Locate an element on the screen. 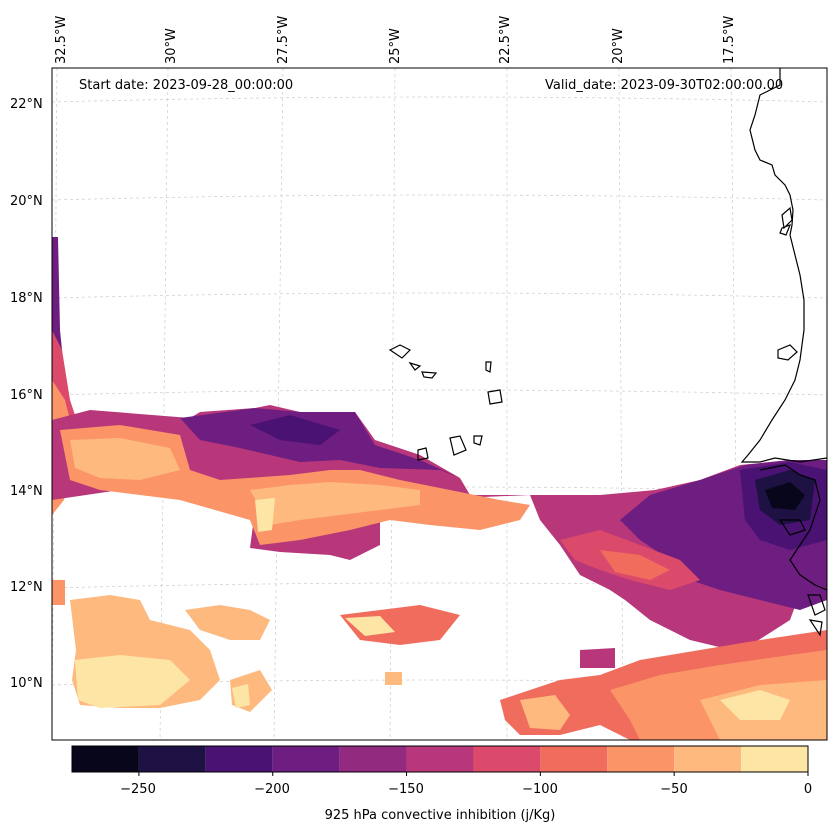 The height and width of the screenshot is (836, 837). lat-label: 12°N is located at coordinates (26, 587).